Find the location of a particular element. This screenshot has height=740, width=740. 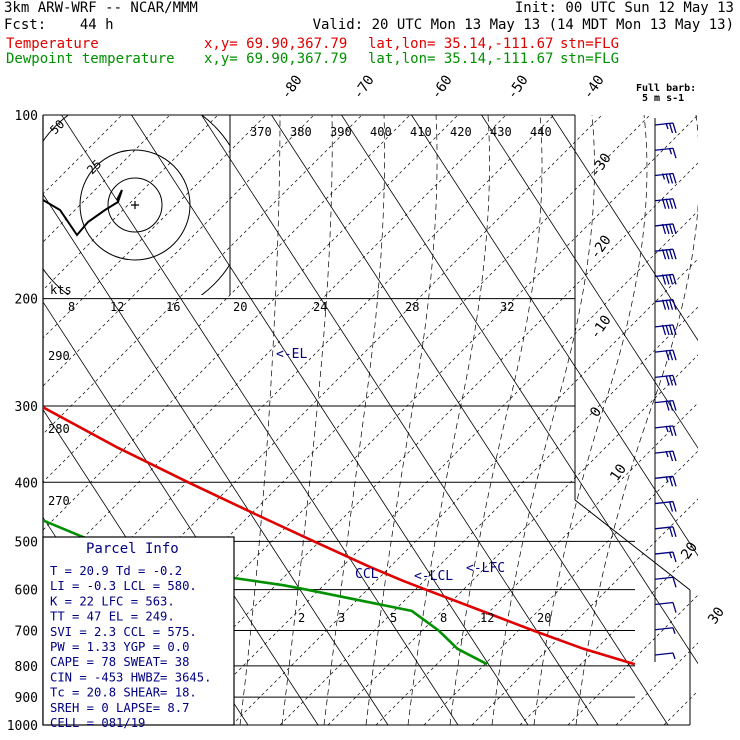

barb-key-title: Full barb: is located at coordinates (666, 88).